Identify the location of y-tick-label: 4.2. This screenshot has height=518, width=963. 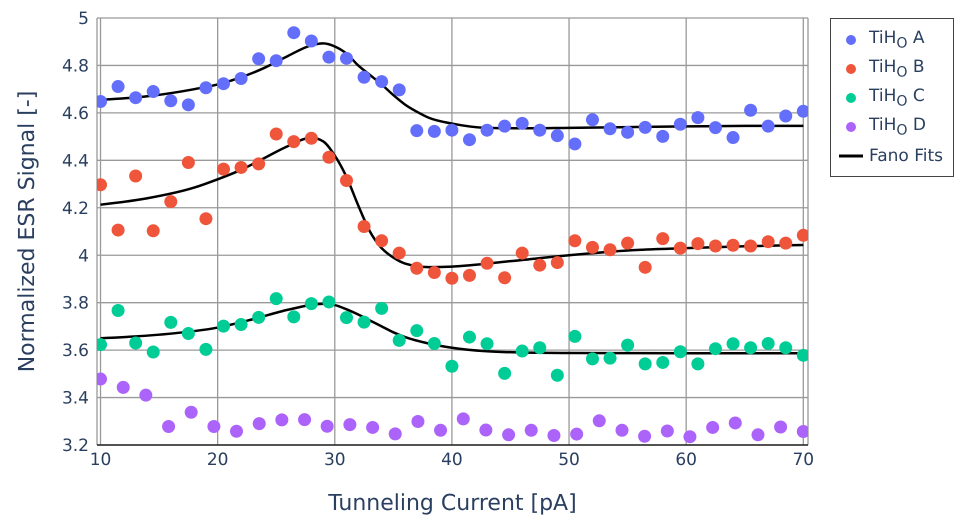
(75, 208).